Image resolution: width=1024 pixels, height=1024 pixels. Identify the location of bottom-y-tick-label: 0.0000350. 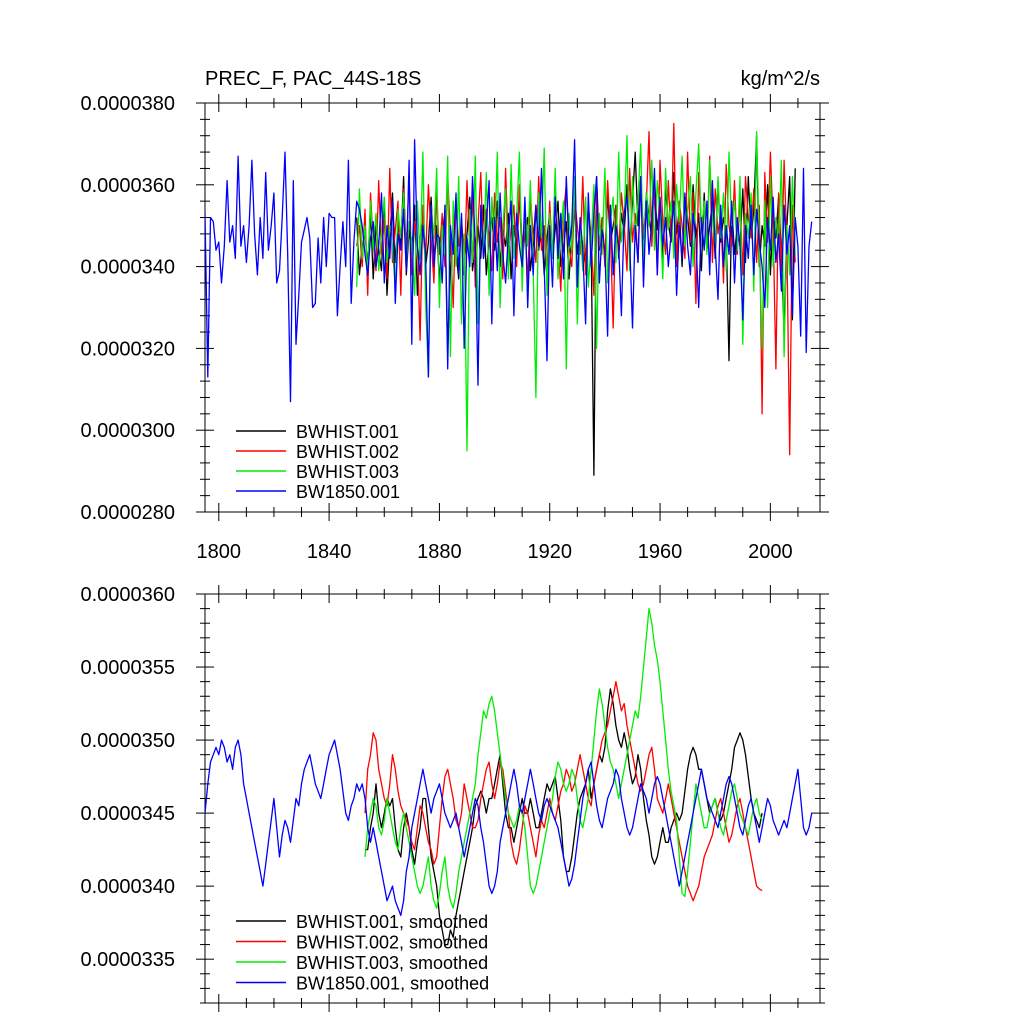
(127, 741).